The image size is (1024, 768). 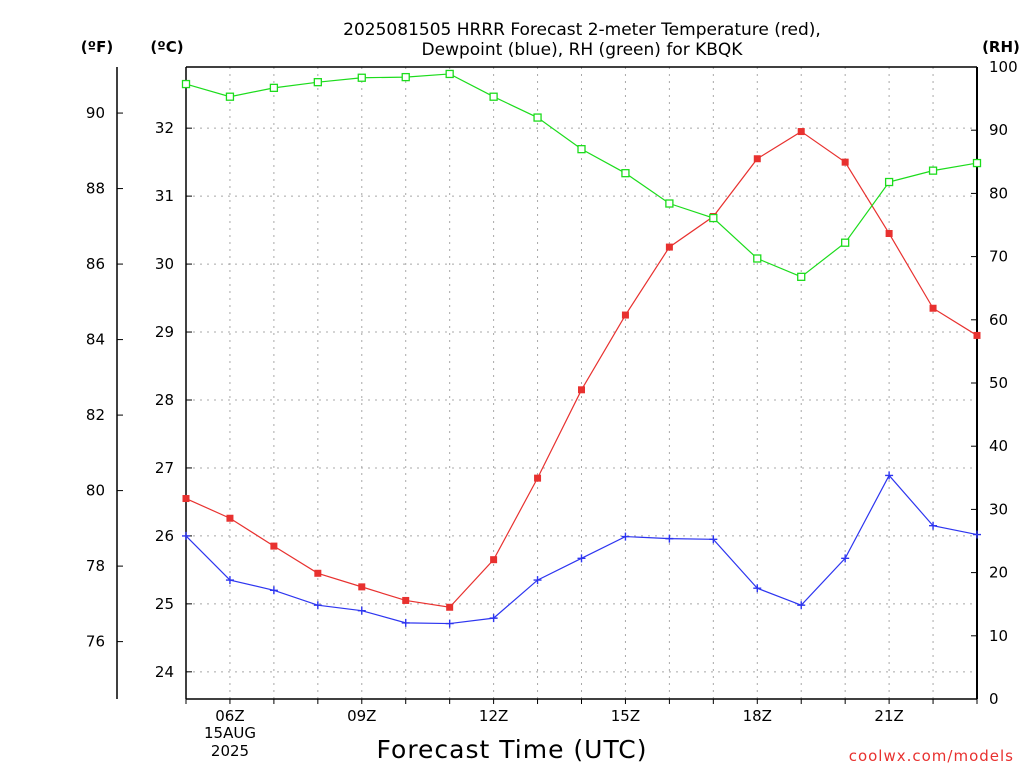 I want to click on celsius-tick-label: 30, so click(x=164, y=264).